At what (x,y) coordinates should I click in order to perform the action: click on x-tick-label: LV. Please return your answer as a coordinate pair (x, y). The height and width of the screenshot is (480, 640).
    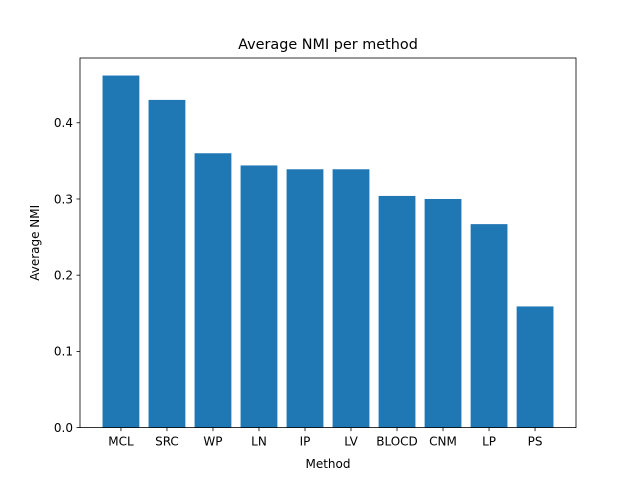
    Looking at the image, I should click on (351, 442).